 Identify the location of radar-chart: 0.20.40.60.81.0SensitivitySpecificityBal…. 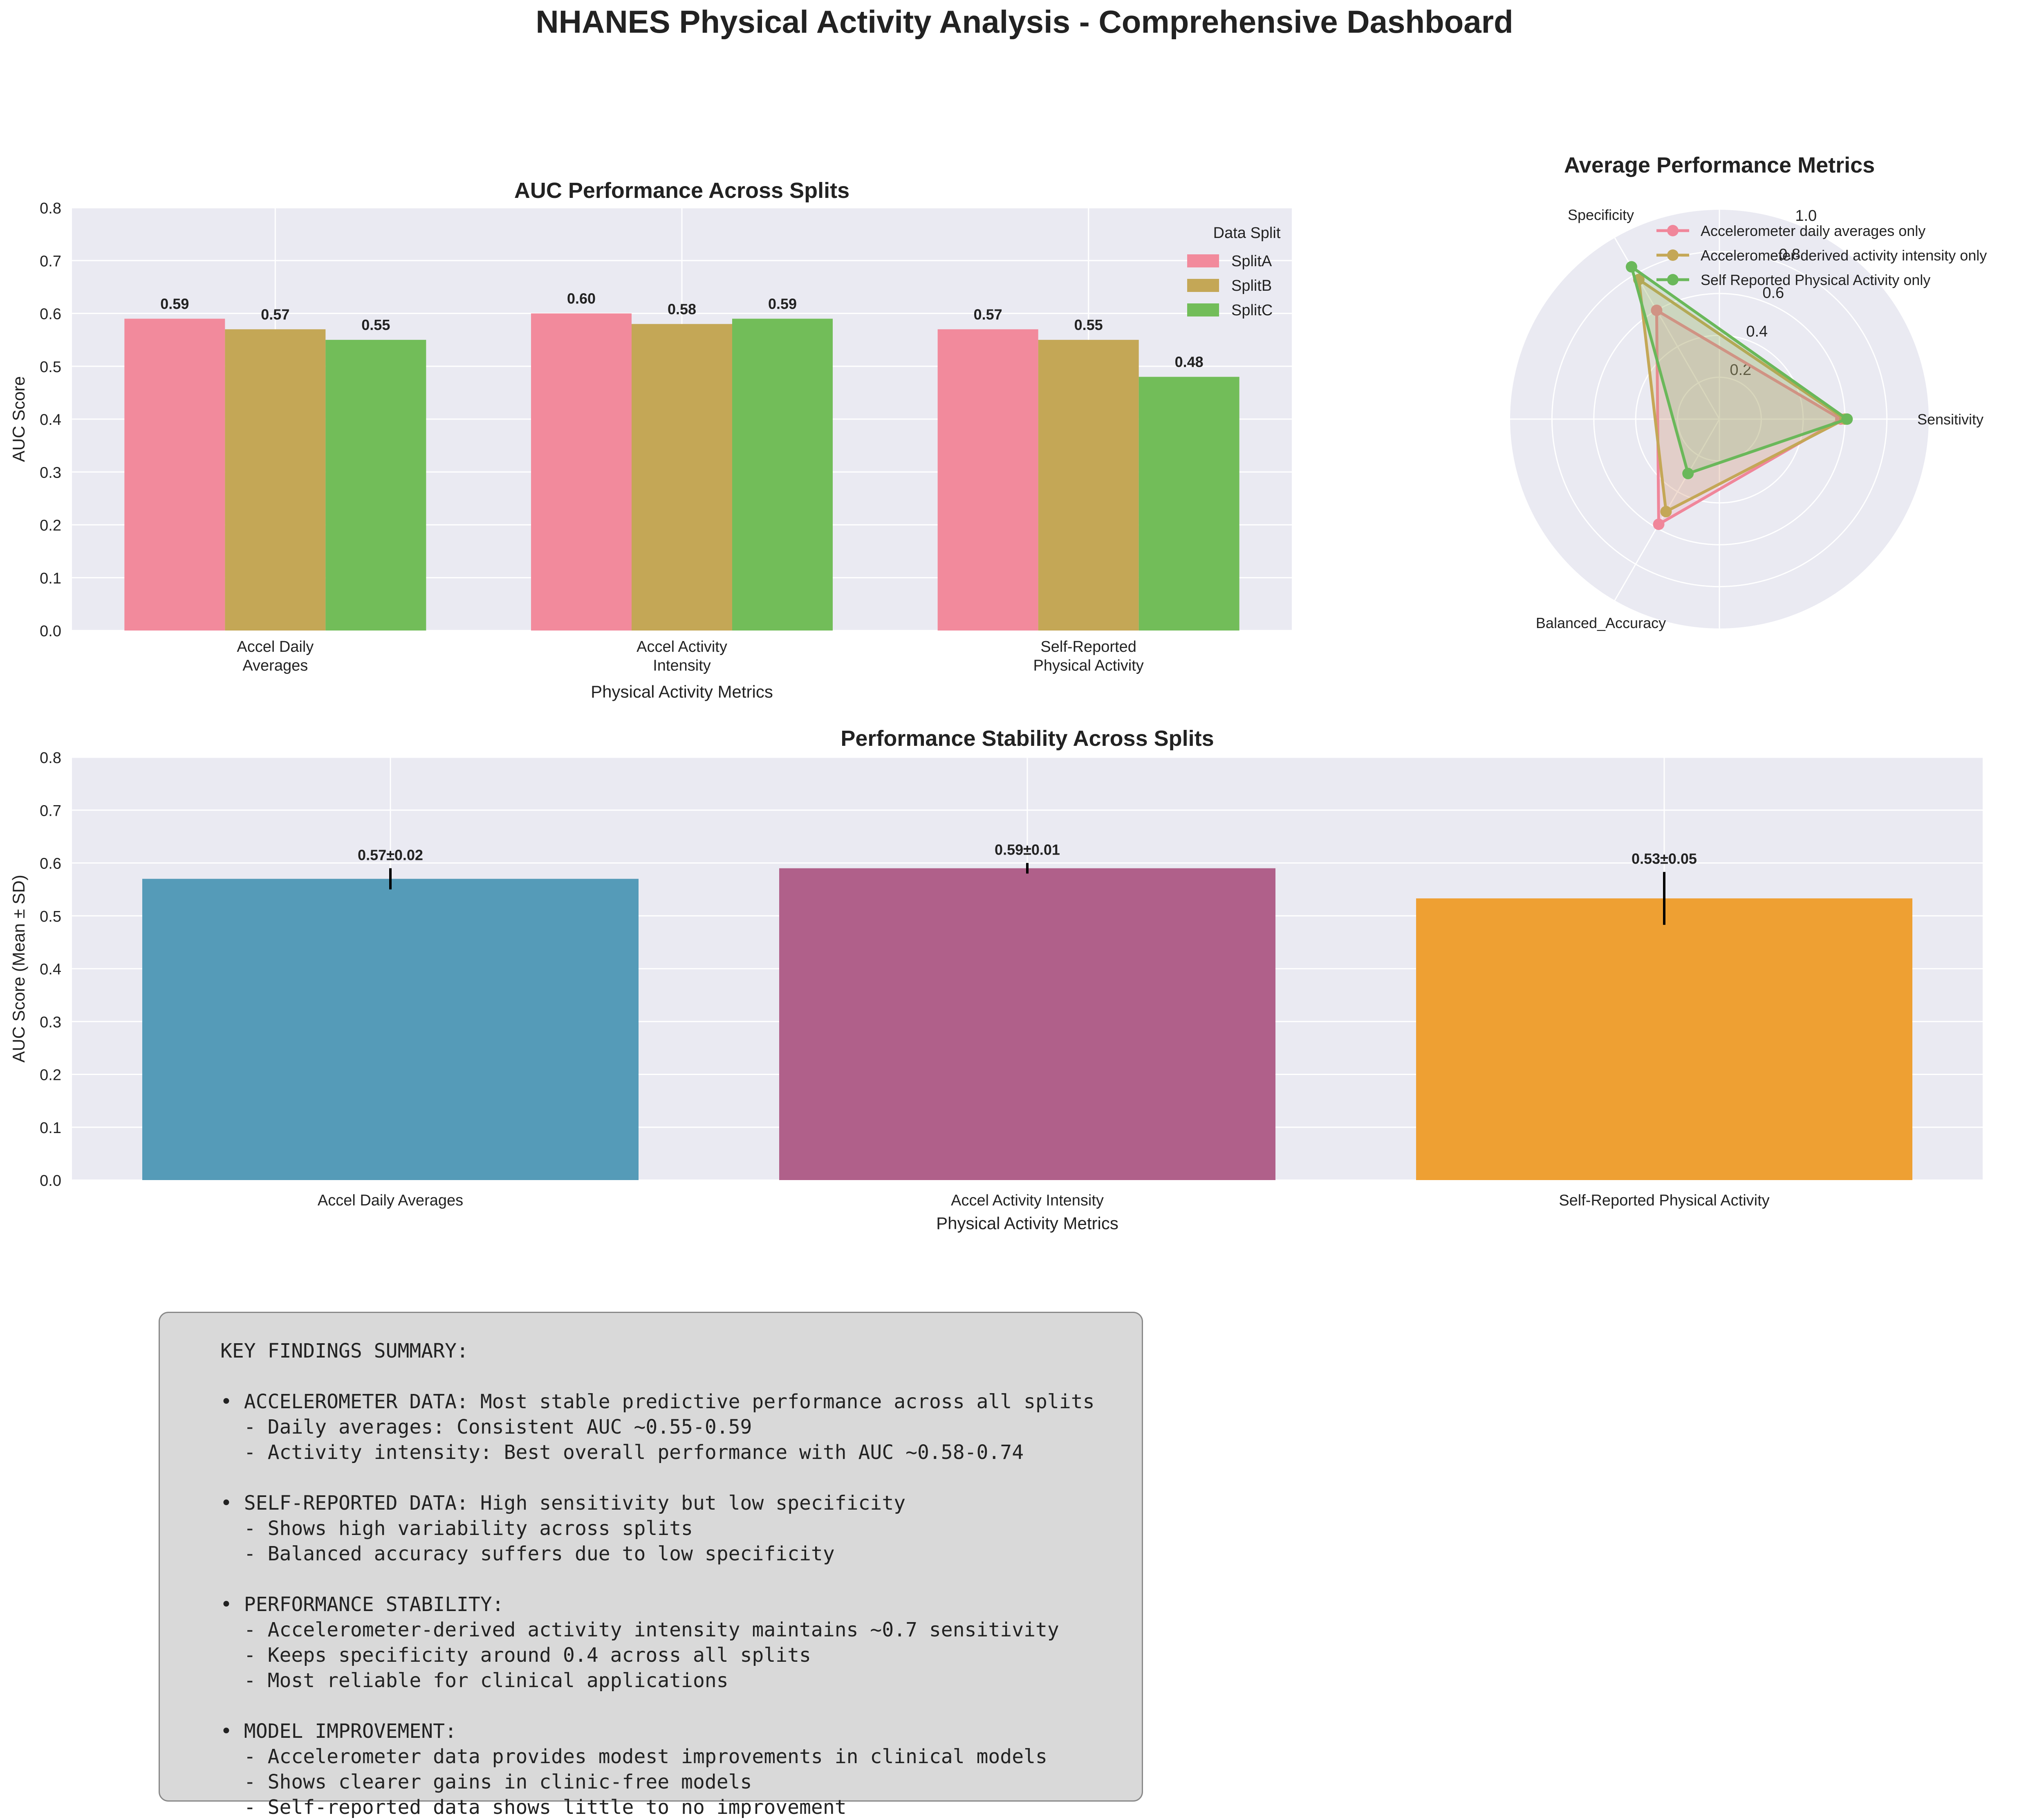
(1749, 392).